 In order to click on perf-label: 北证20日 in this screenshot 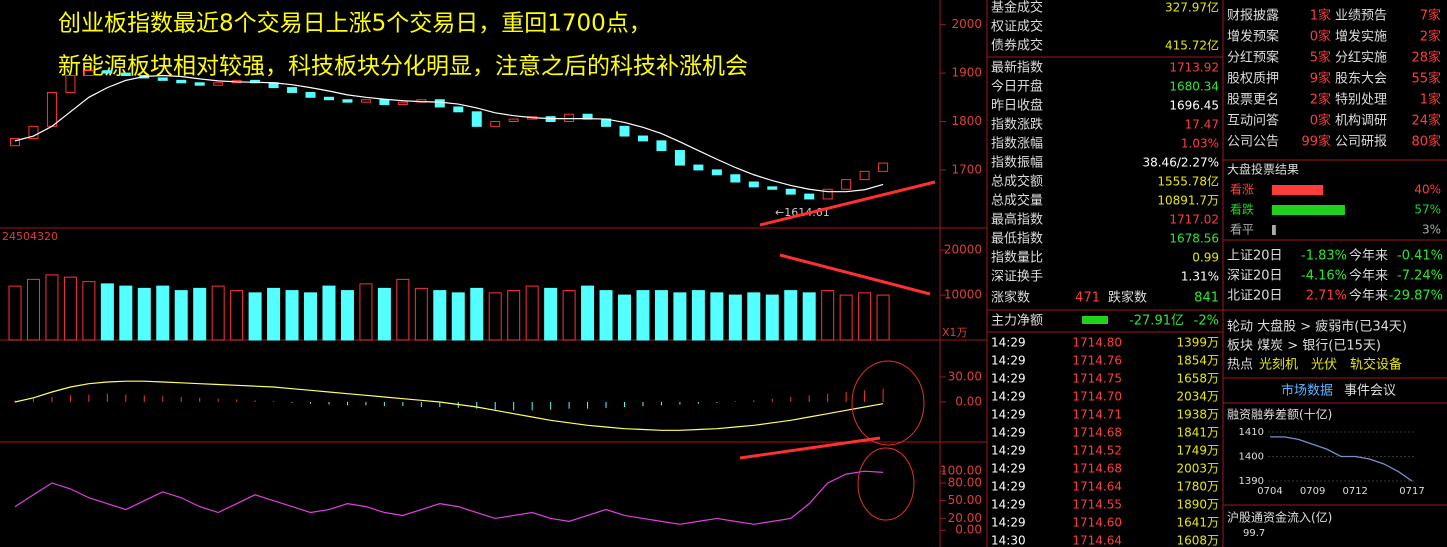, I will do `click(1255, 296)`.